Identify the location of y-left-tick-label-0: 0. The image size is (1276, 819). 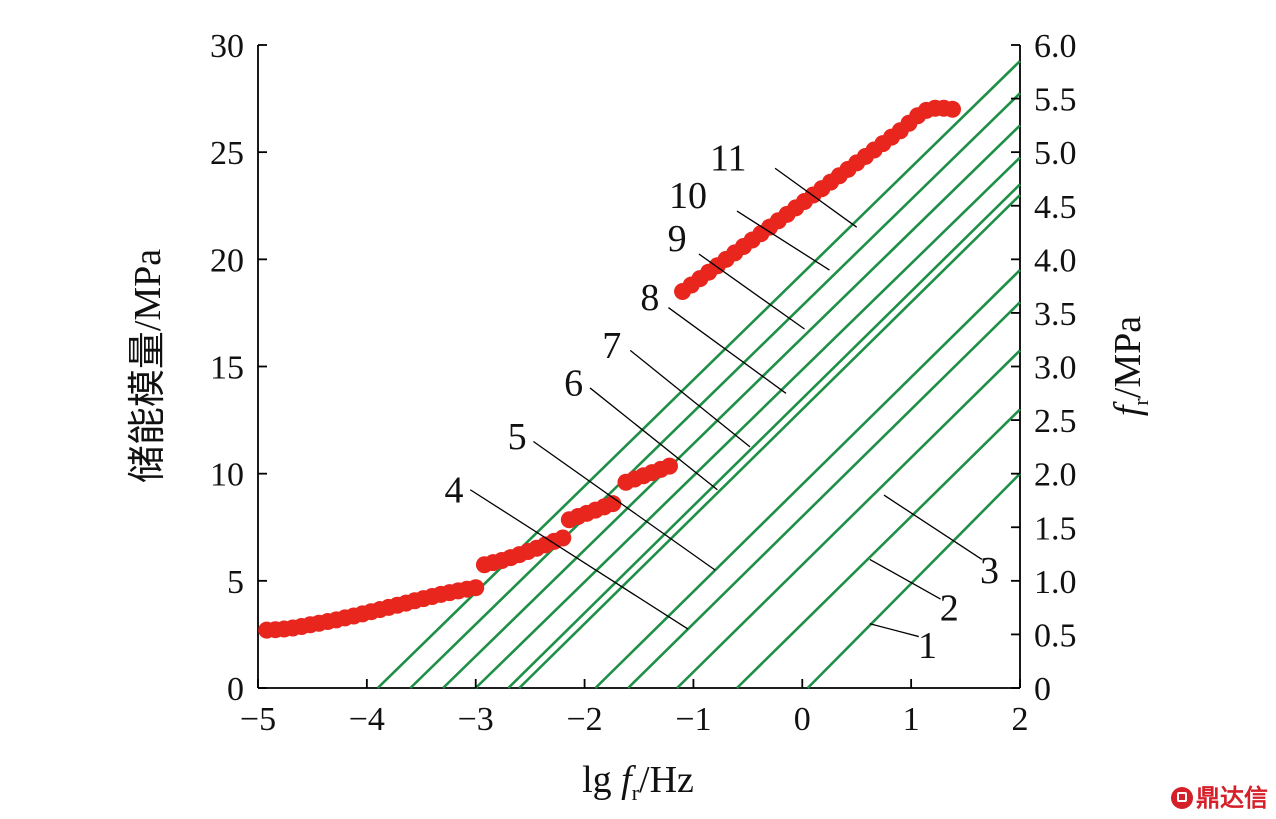
(235, 689).